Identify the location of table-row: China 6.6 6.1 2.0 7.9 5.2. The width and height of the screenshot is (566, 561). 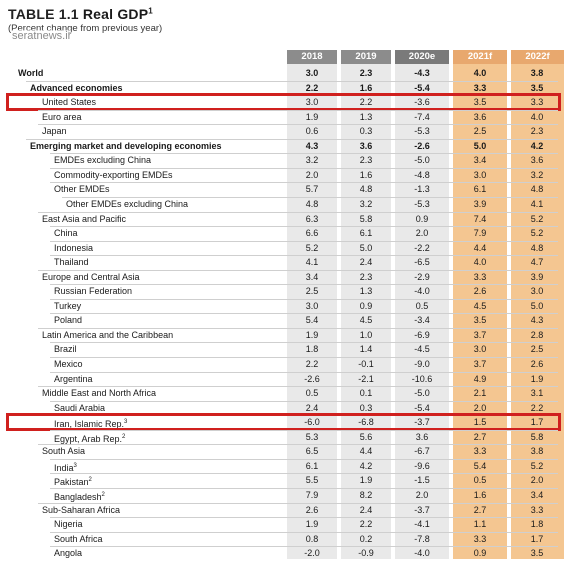
(283, 233).